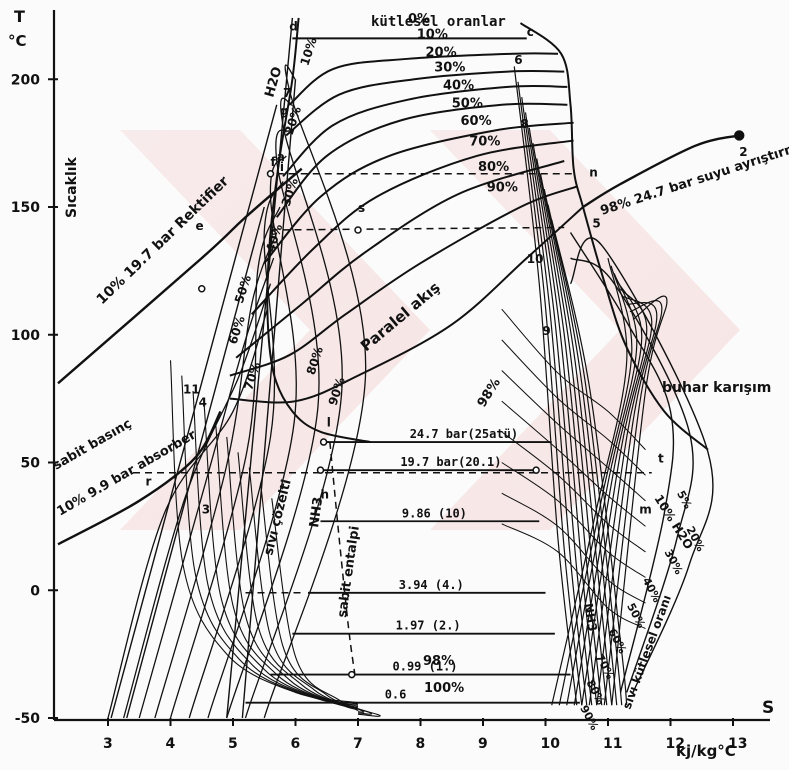 The width and height of the screenshot is (789, 770). What do you see at coordinates (661, 459) in the screenshot?
I see `state-point-label: t` at bounding box center [661, 459].